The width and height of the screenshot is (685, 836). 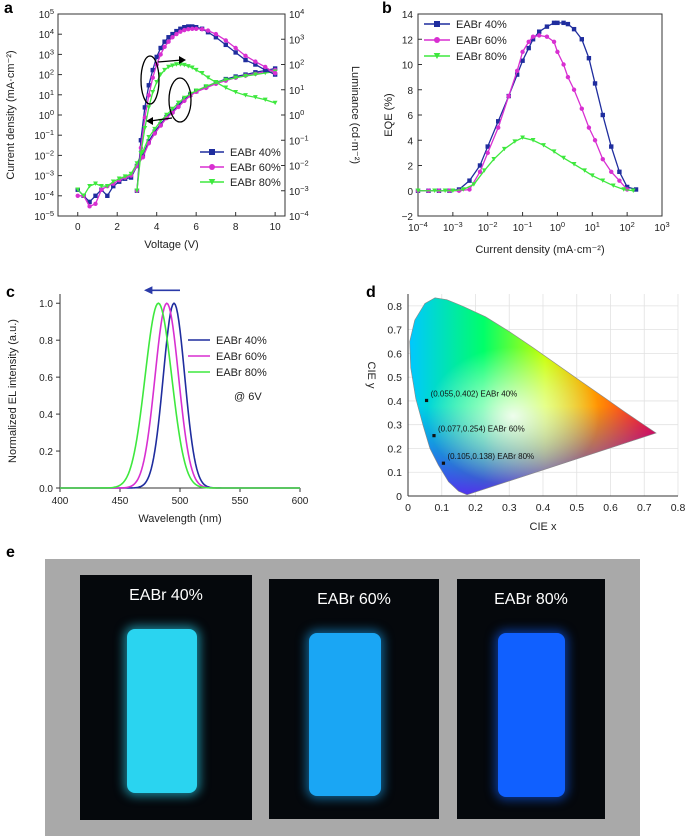 What do you see at coordinates (410, 116) in the screenshot?
I see `y-tick-label: 6` at bounding box center [410, 116].